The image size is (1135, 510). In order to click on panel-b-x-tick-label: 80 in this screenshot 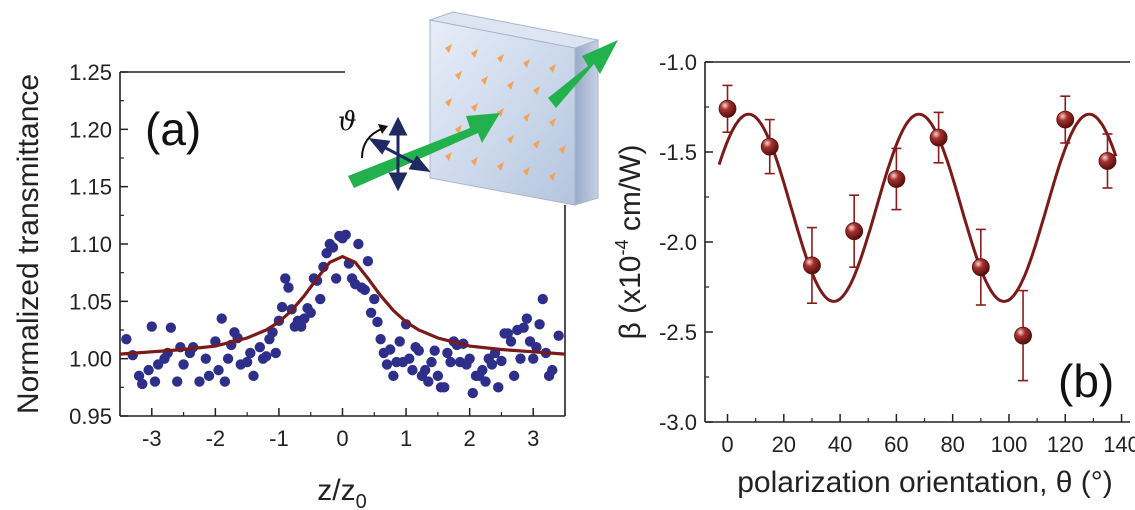, I will do `click(952, 444)`.